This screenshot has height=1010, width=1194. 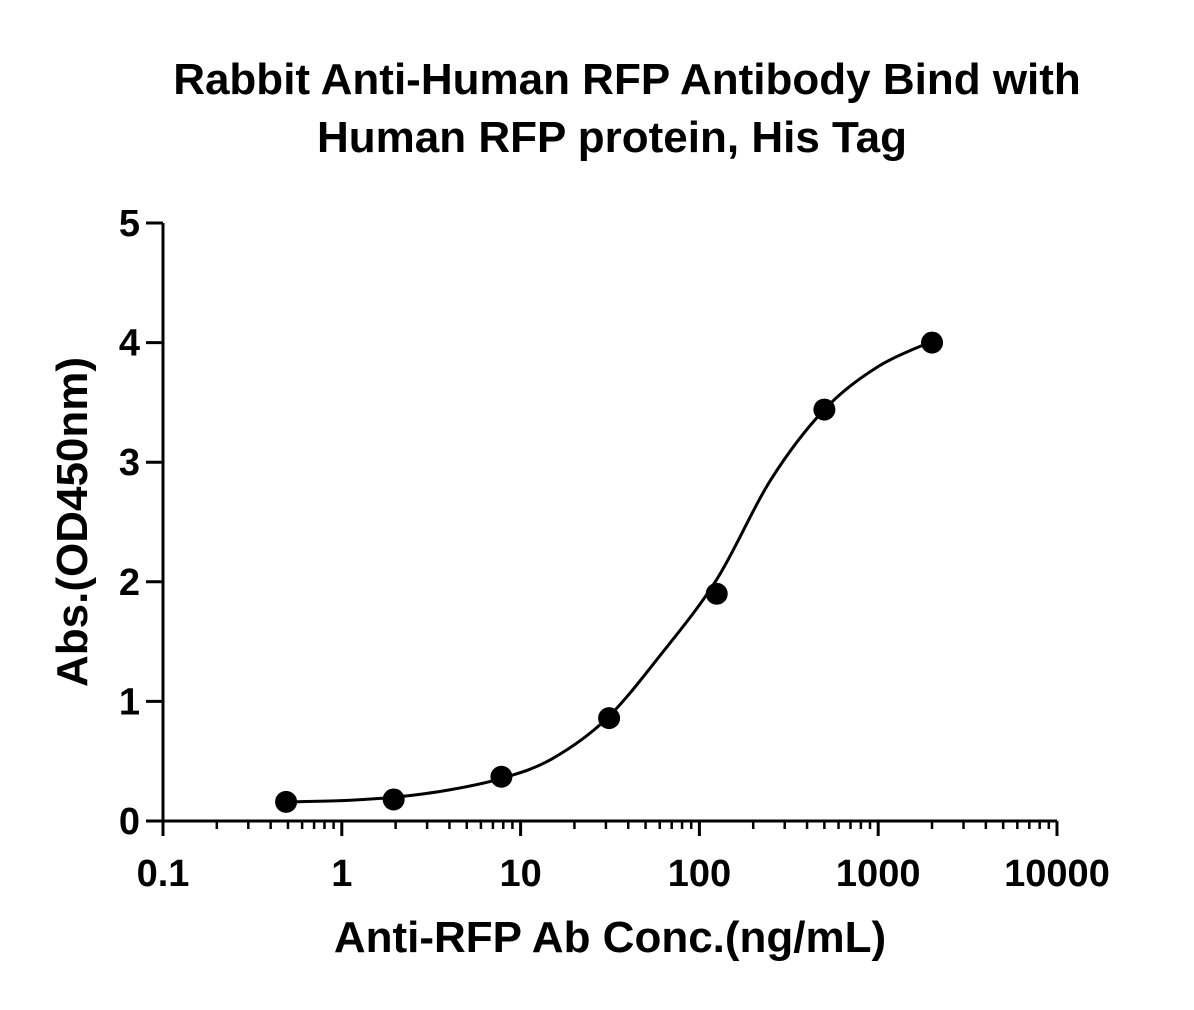 I want to click on y-tick-label: 1, so click(x=129, y=702).